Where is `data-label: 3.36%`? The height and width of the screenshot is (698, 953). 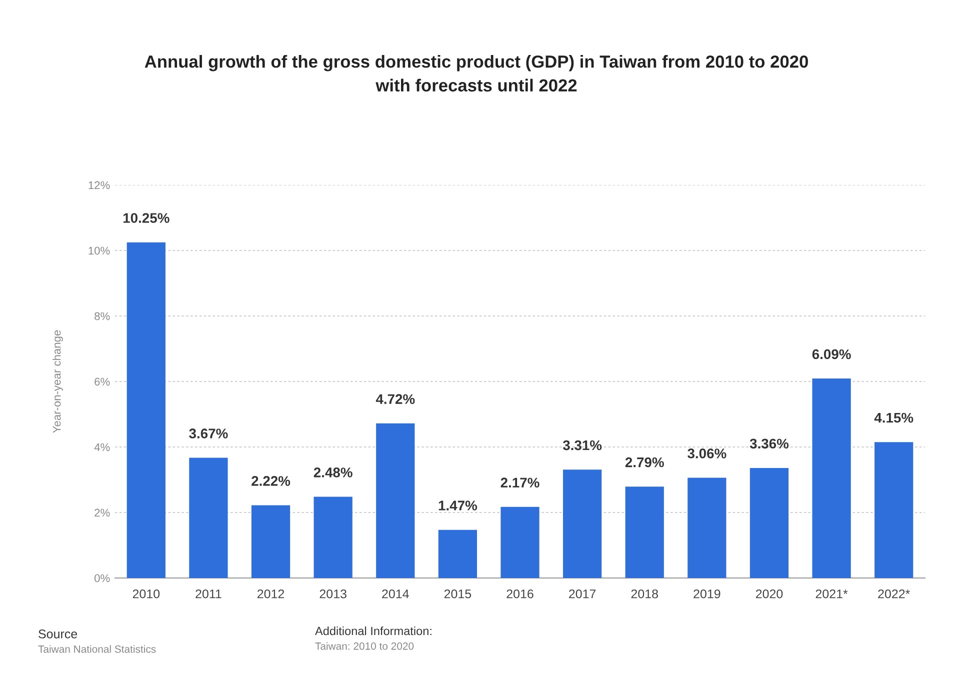 data-label: 3.36% is located at coordinates (769, 443).